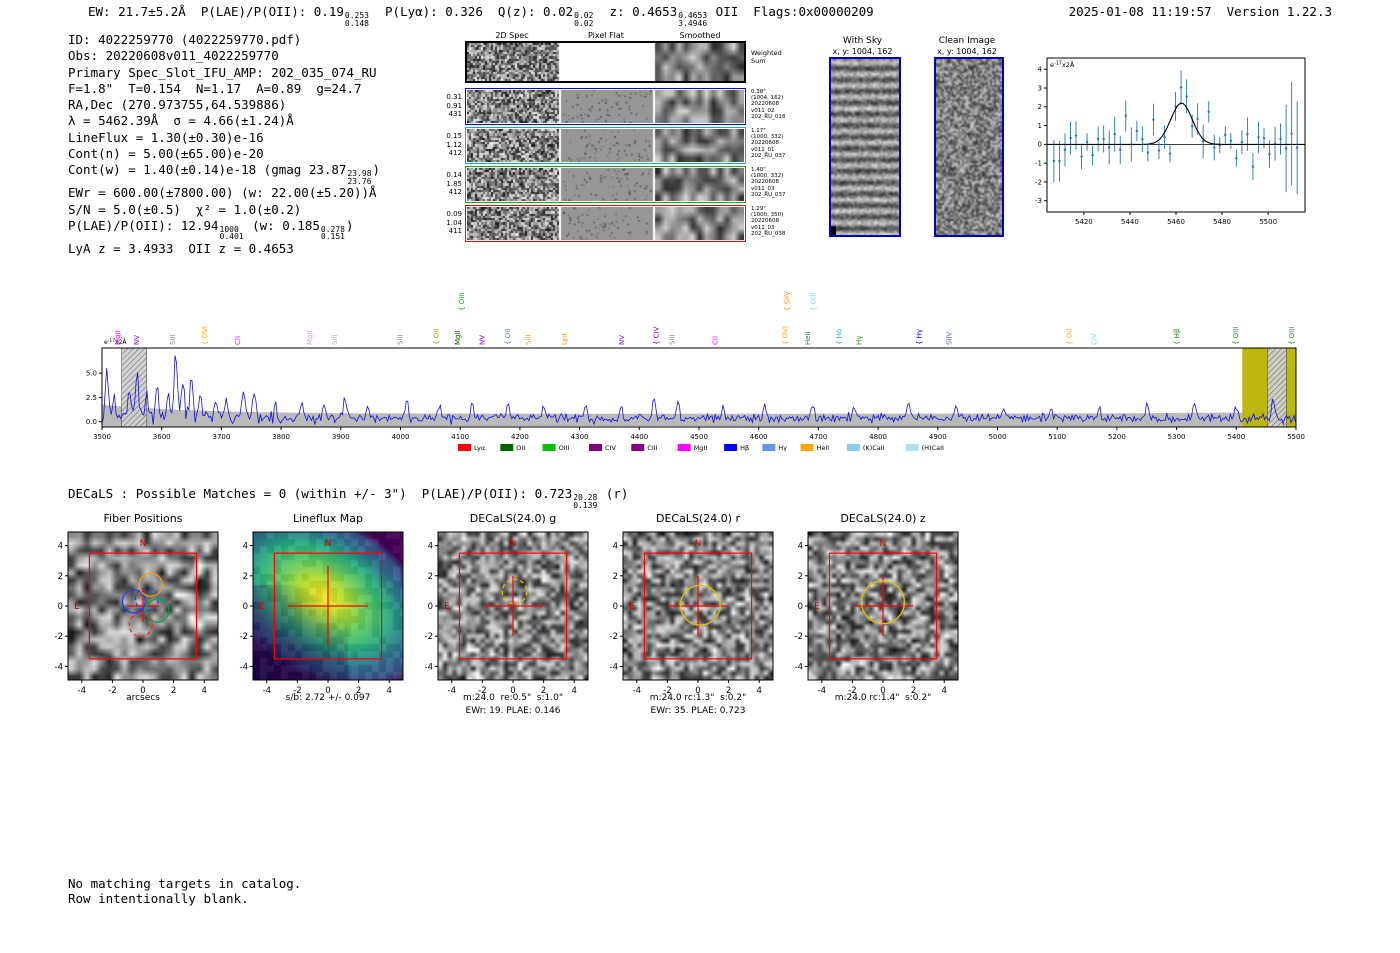 The width and height of the screenshot is (1400, 953). Describe the element at coordinates (1130, 222) in the screenshot. I see `x-tick-label: 5440` at that location.